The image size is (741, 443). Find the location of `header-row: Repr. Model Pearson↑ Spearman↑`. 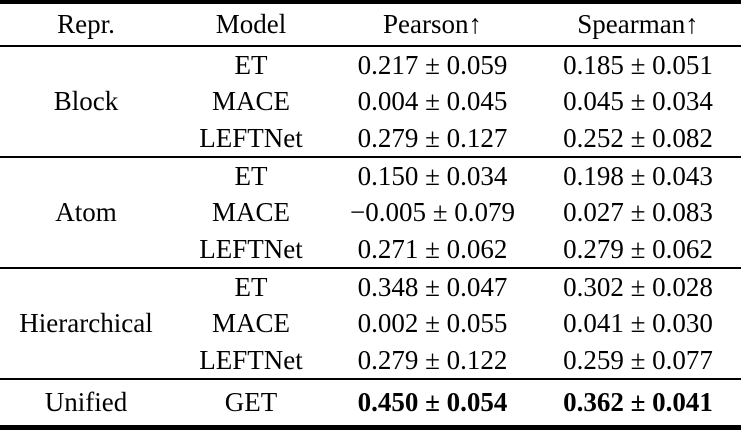

header-row: Repr. Model Pearson↑ Spearman↑ is located at coordinates (370, 24).